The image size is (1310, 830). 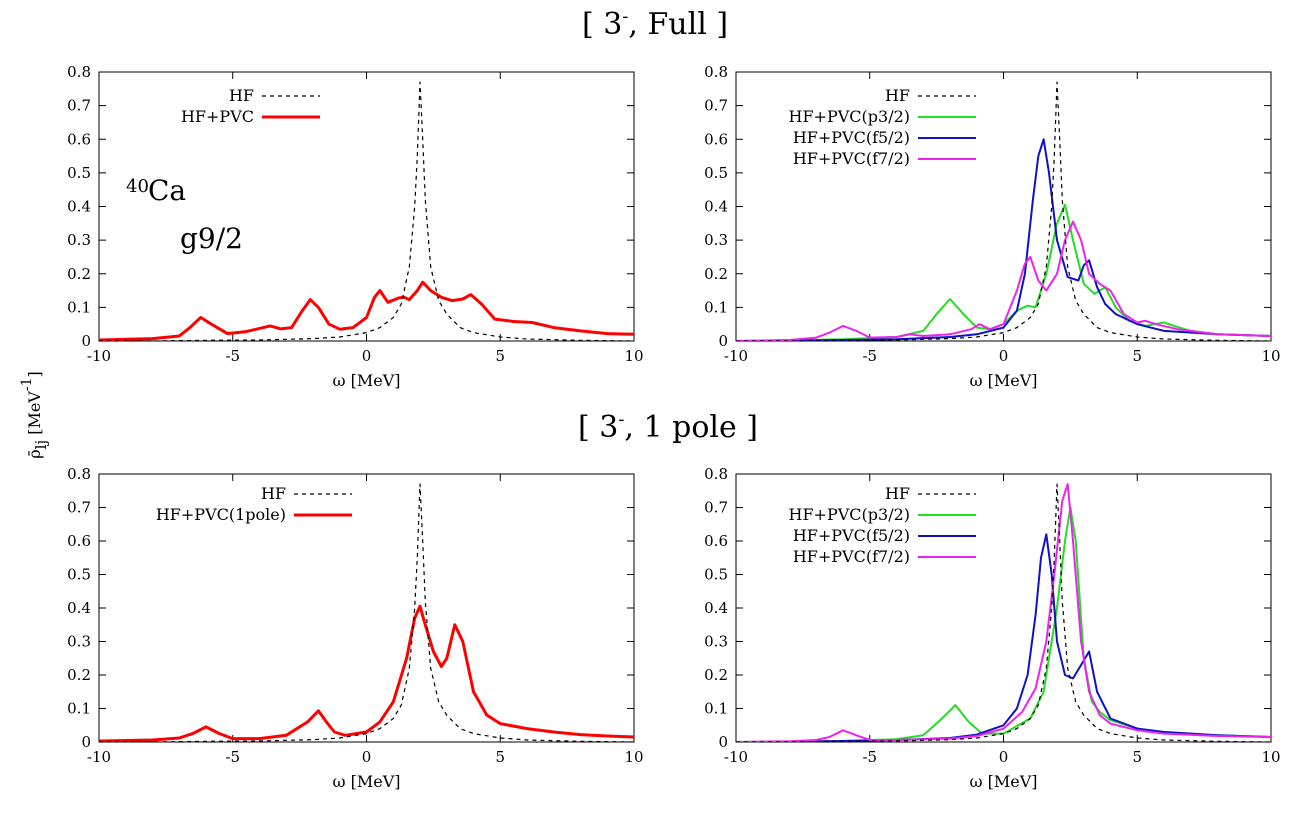 What do you see at coordinates (221, 514) in the screenshot?
I see `legend-label: HF+PVC(1pole)` at bounding box center [221, 514].